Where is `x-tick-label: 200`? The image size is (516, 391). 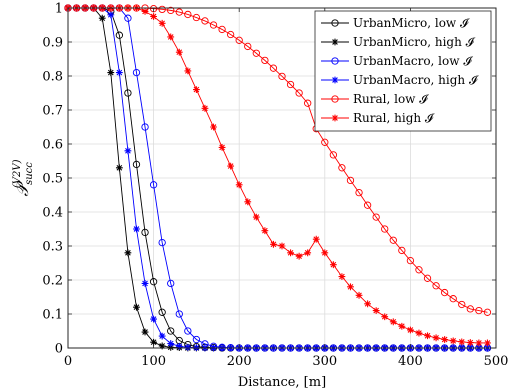
x-tick-label: 200 is located at coordinates (239, 361).